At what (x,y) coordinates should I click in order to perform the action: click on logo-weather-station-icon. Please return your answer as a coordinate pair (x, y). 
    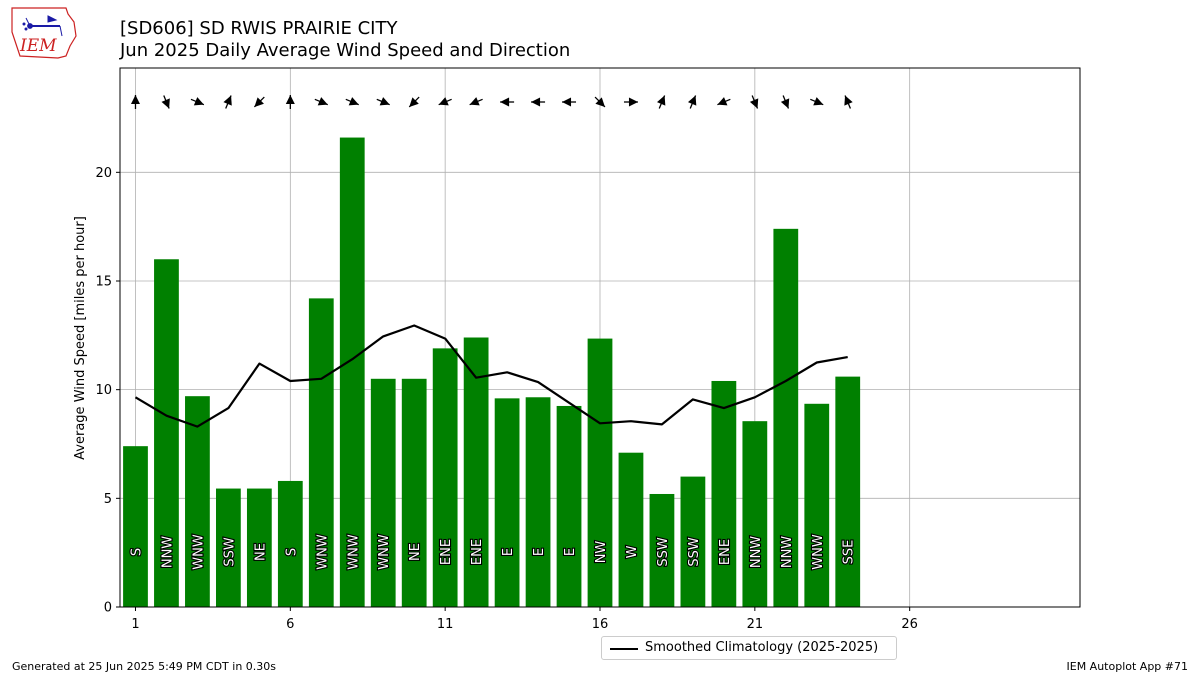
    Looking at the image, I should click on (42, 26).